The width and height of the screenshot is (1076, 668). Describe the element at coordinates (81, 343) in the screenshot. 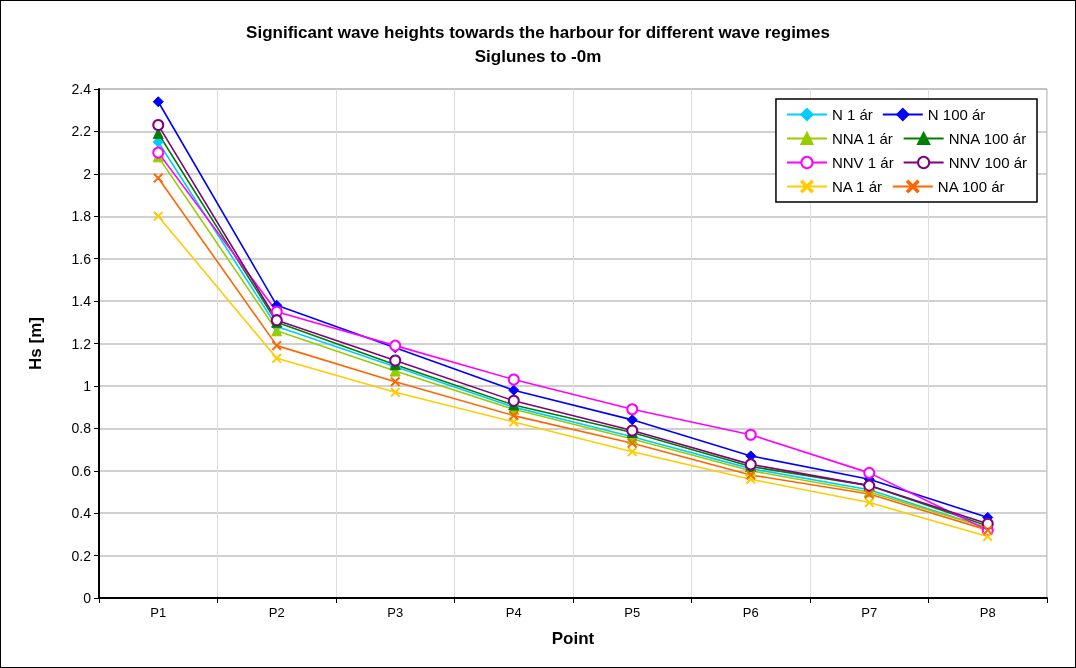

I see `y-tick-label: 1.2` at that location.